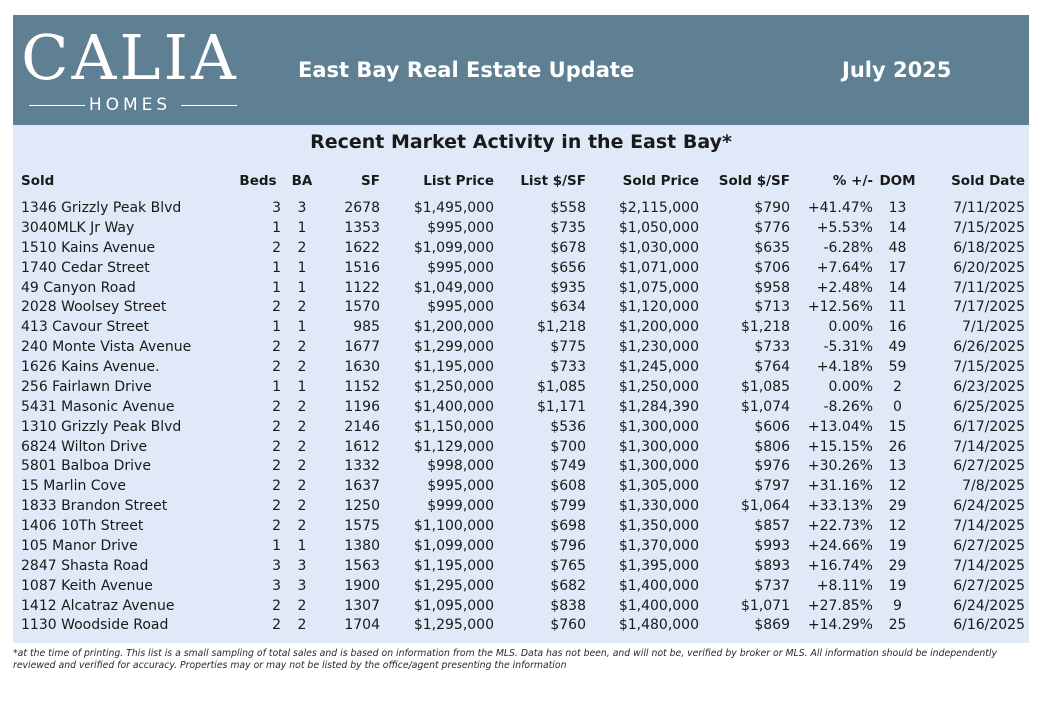 This screenshot has height=706, width=1046. I want to click on cell-sold-date: 6/25/2025, so click(989, 406).